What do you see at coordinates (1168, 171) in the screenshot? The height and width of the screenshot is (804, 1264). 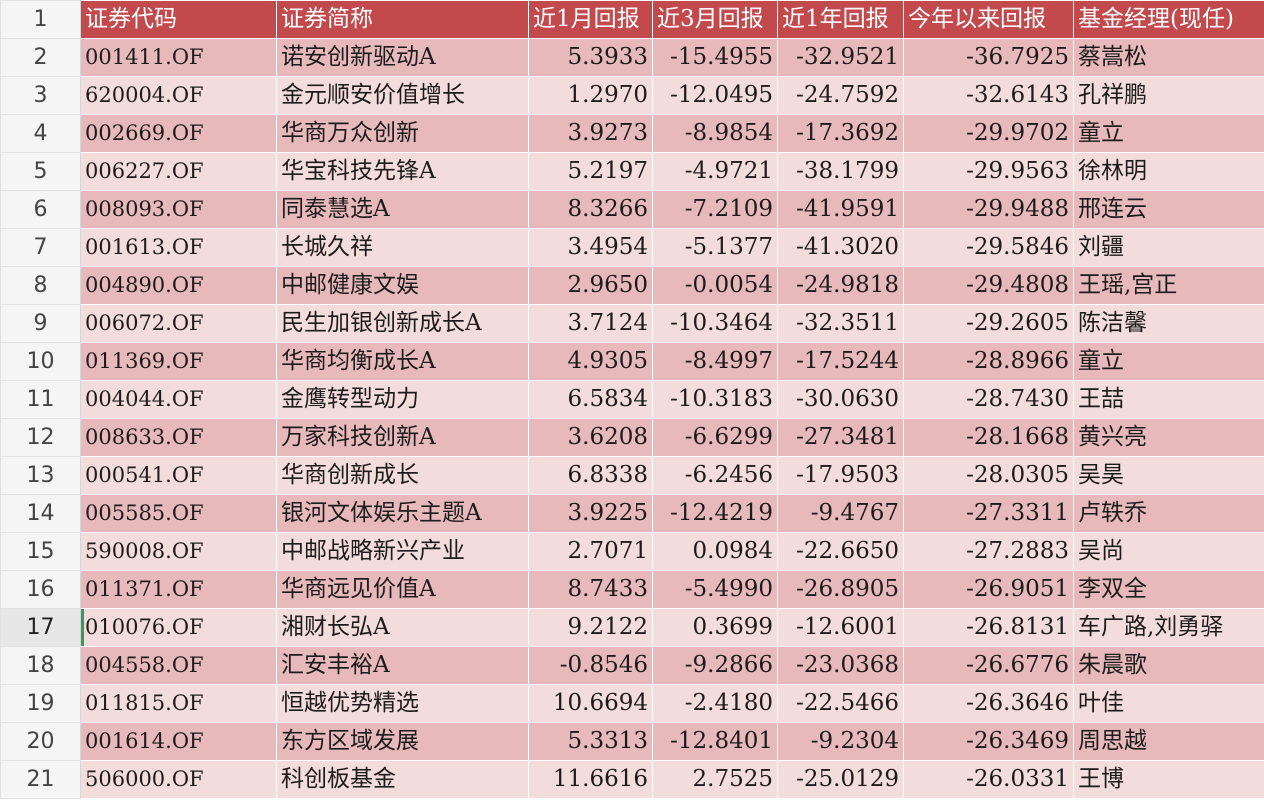 I see `manager-cell: 徐林明` at bounding box center [1168, 171].